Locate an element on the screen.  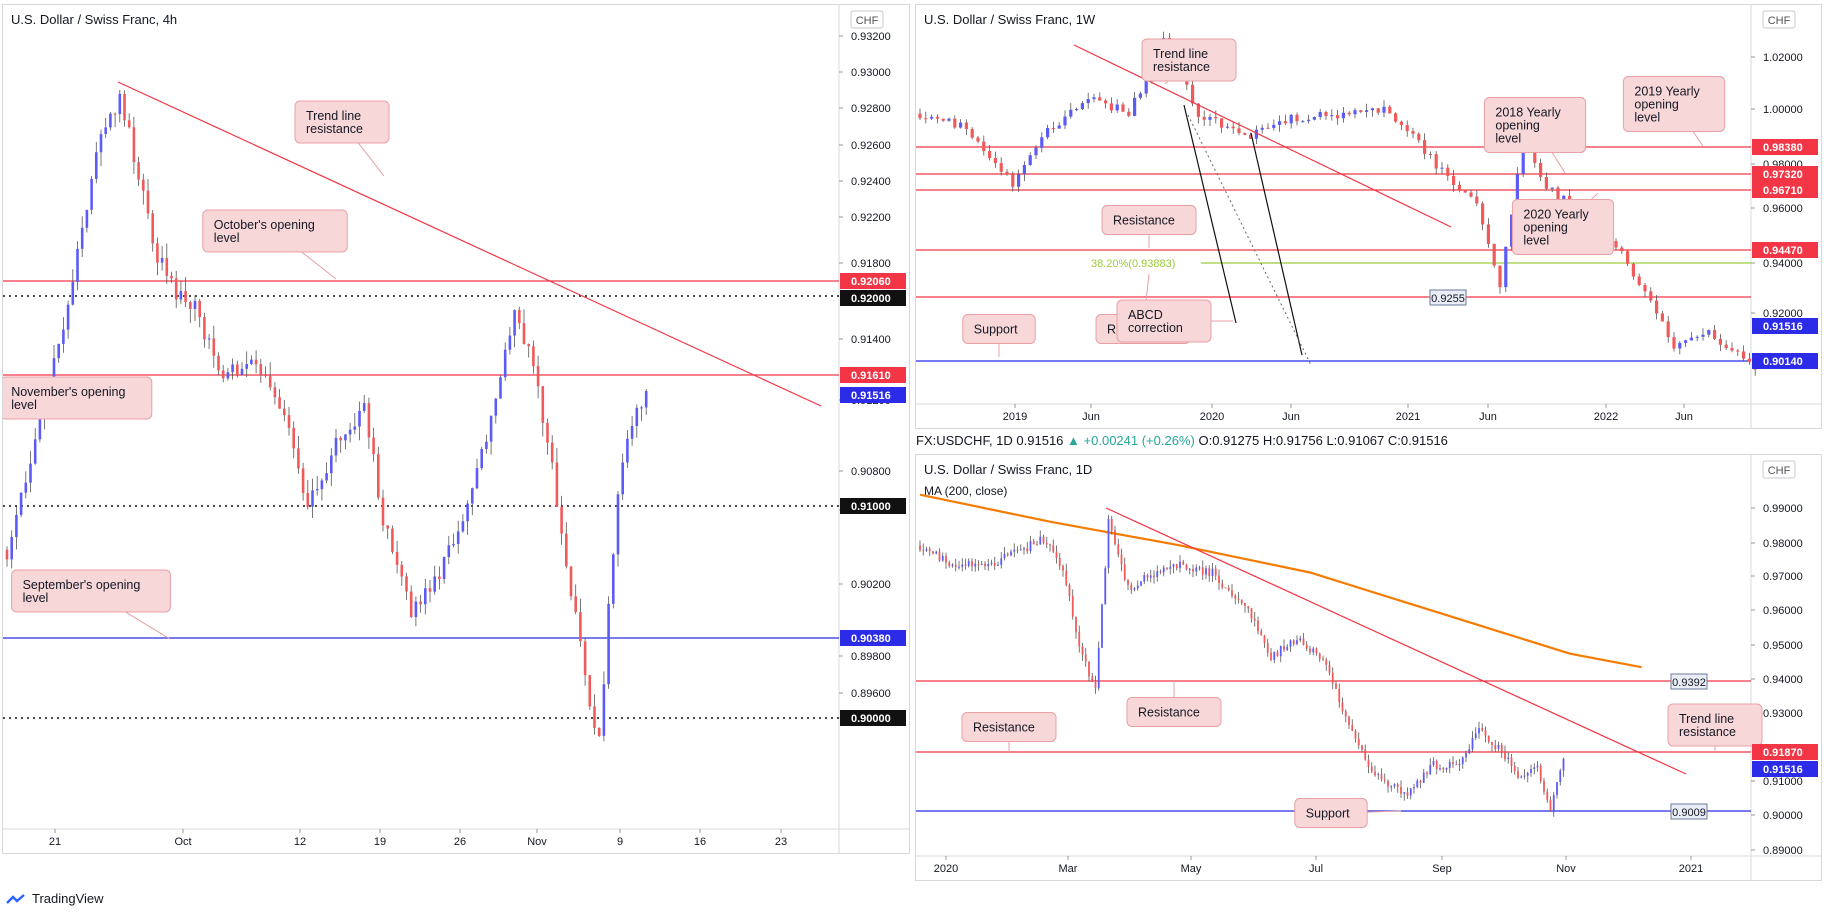
annotation-text: correction is located at coordinates (1155, 328).